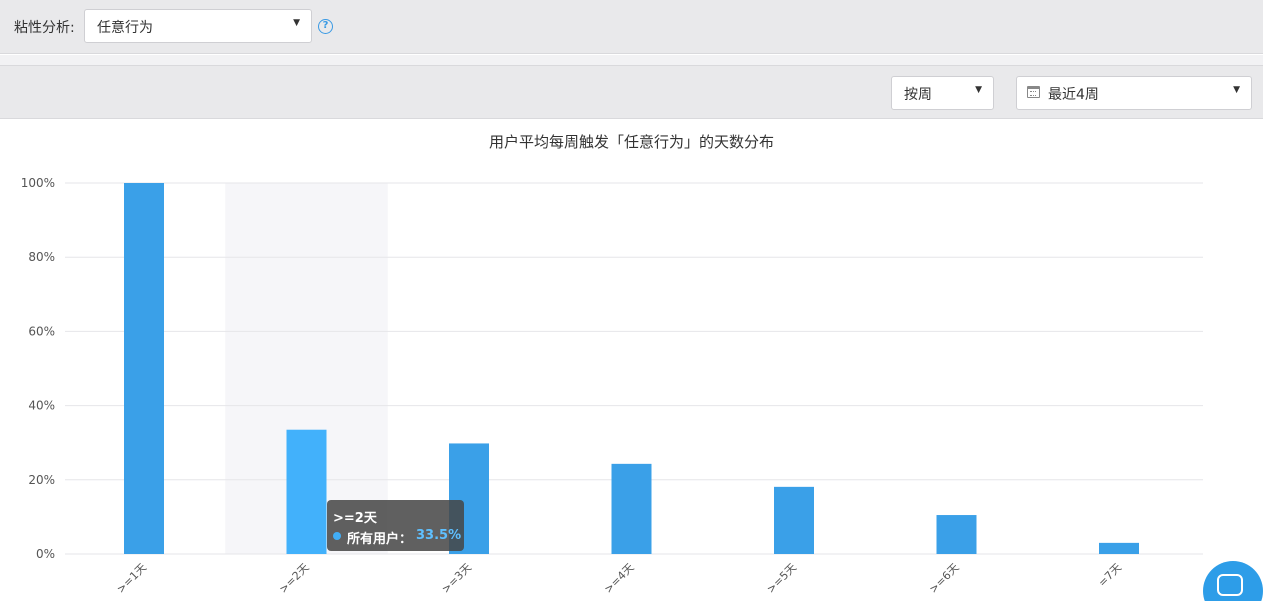 The height and width of the screenshot is (601, 1263). I want to click on chart-toolbar: 按周 ▼ 最近4周 ▼, so click(631, 92).